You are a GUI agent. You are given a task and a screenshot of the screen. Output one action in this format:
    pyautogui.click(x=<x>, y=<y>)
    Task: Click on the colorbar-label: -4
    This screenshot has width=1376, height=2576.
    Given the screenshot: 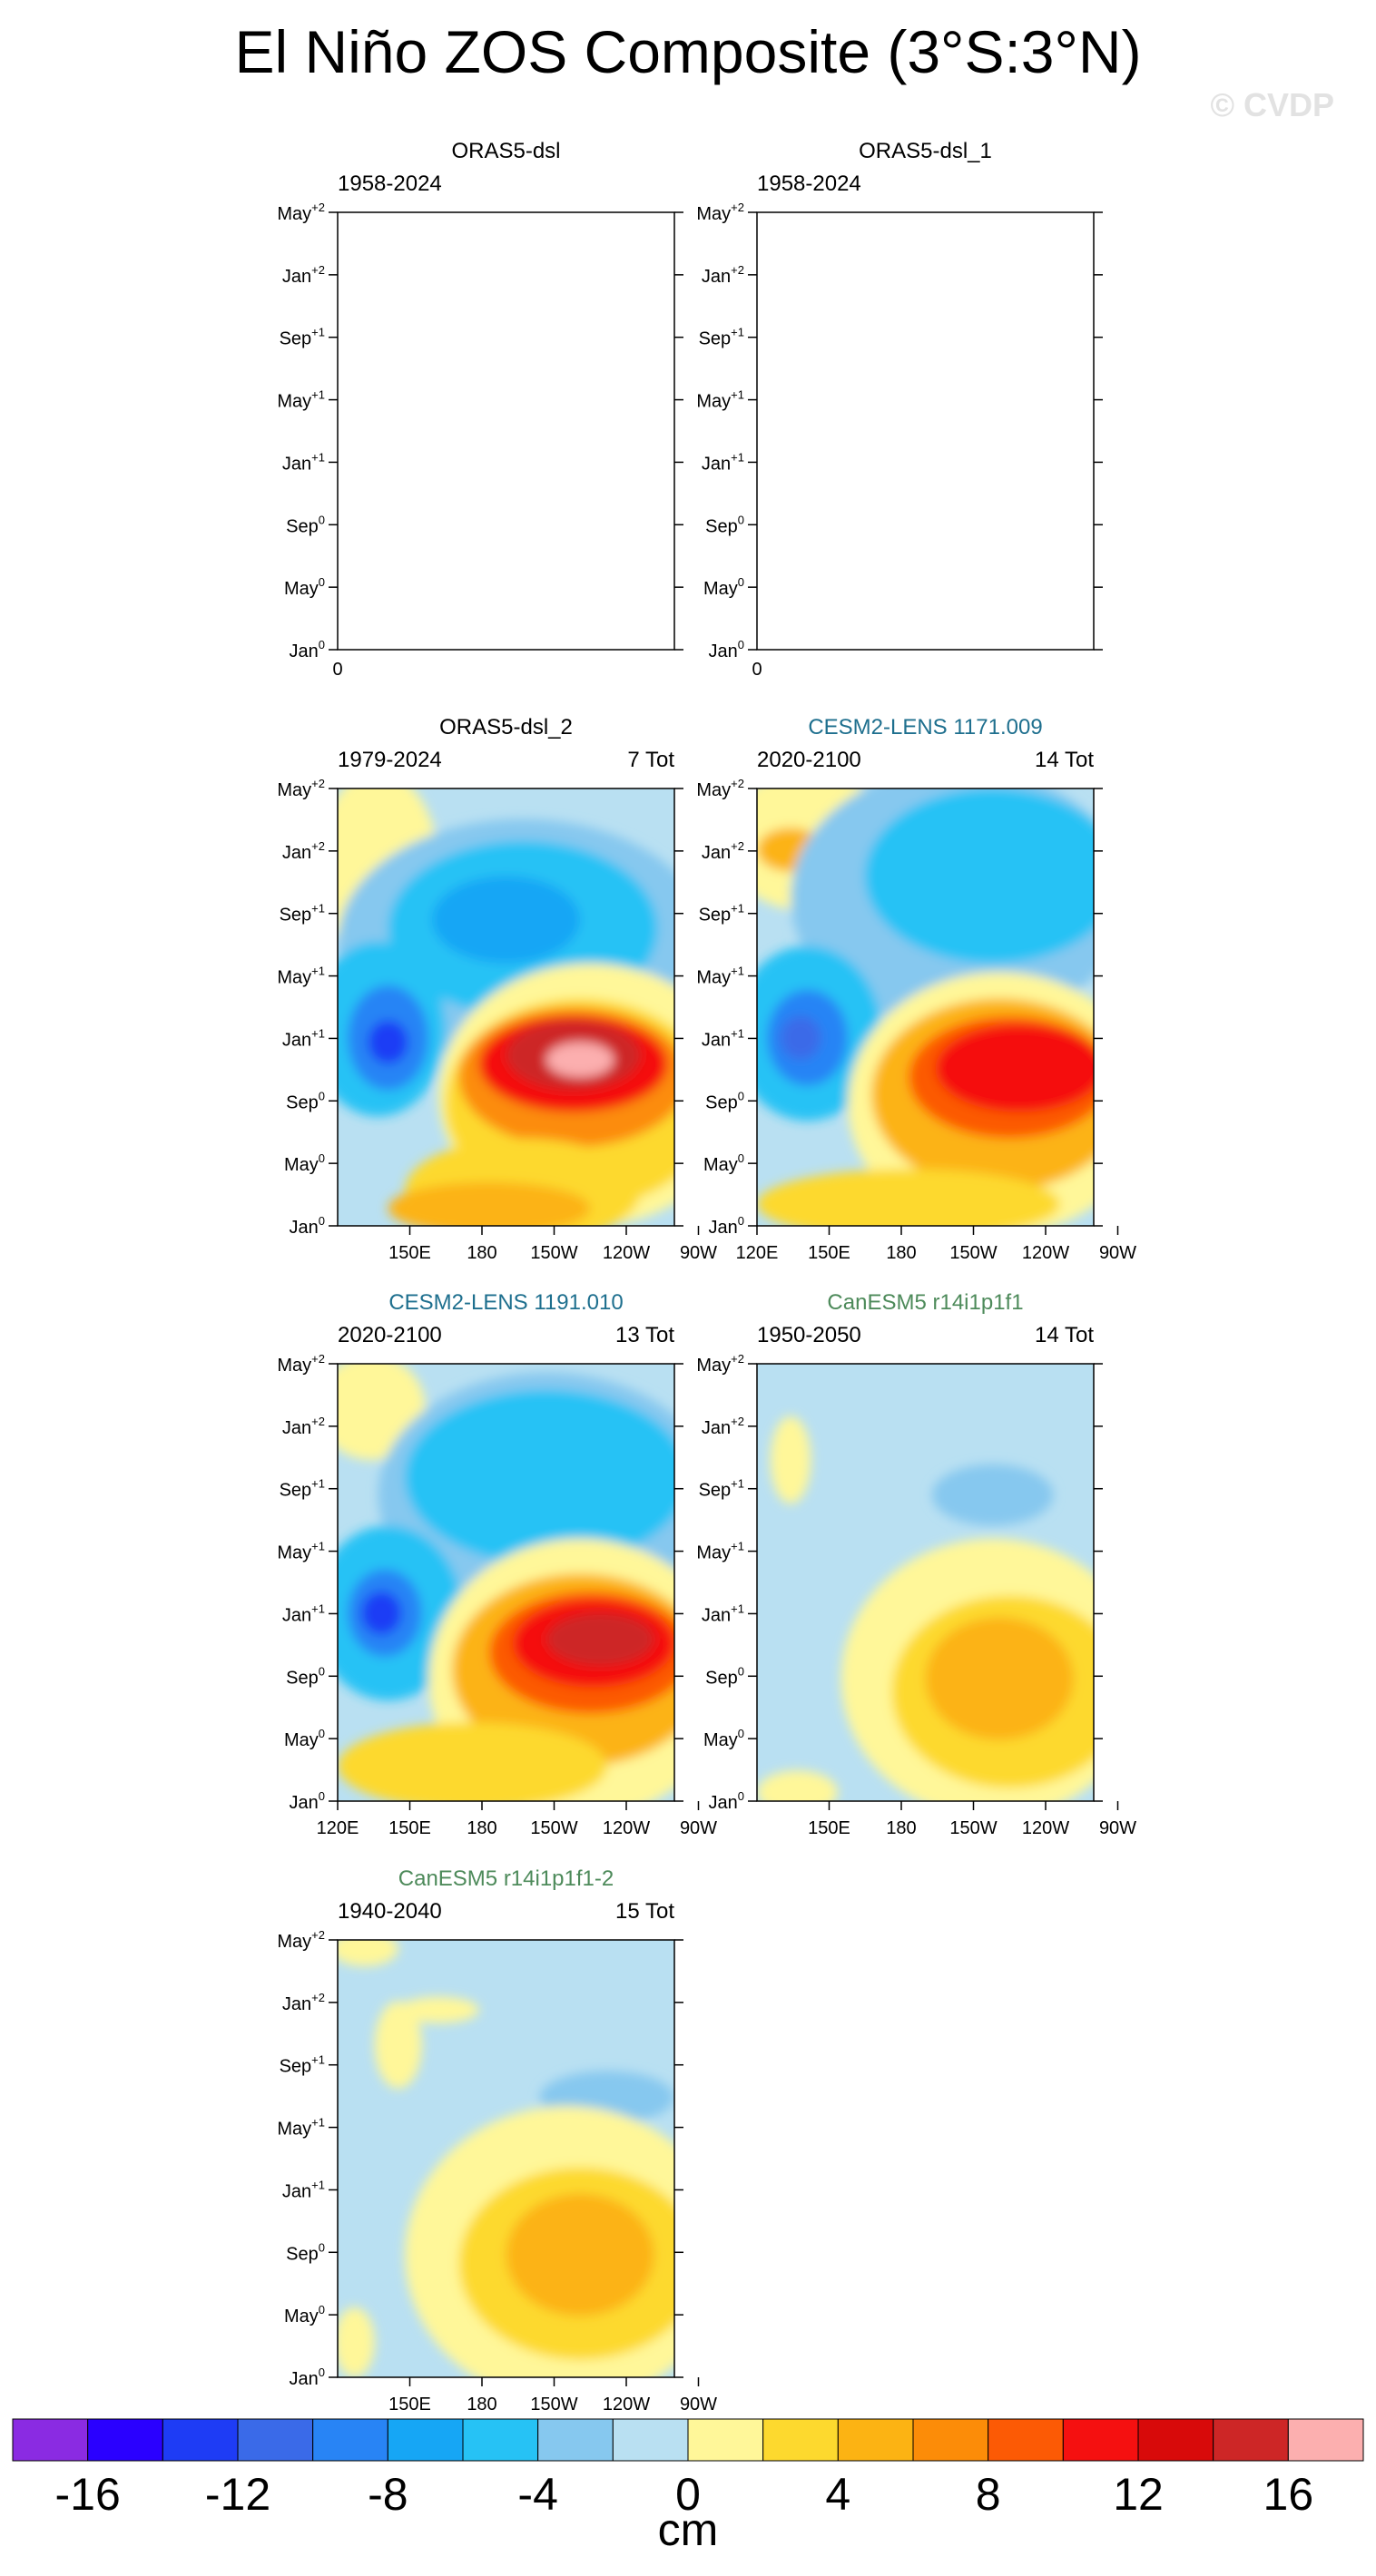 What is the action you would take?
    pyautogui.click(x=537, y=2494)
    